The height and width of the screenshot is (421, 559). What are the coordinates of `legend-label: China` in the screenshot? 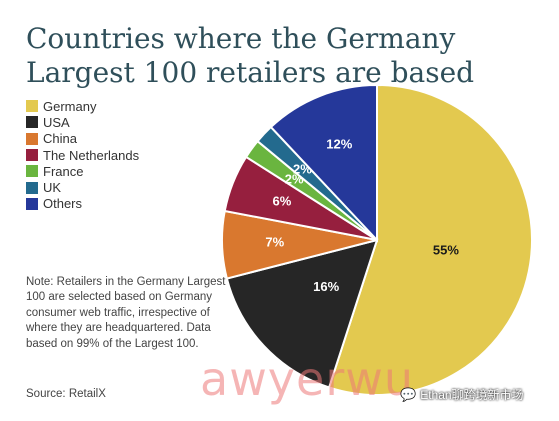 It's located at (60, 139).